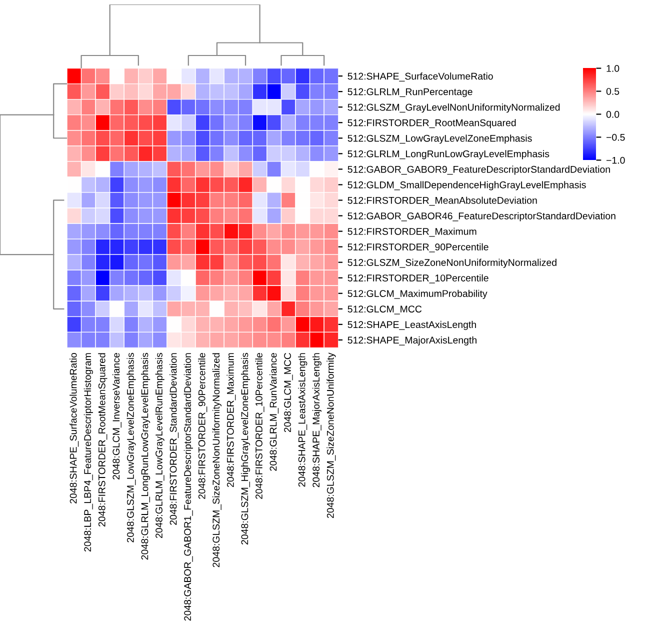 This screenshot has width=670, height=638. Describe the element at coordinates (317, 420) in the screenshot. I see `x-tick-label: 2048:SHAPE_MajorAxisLength` at that location.